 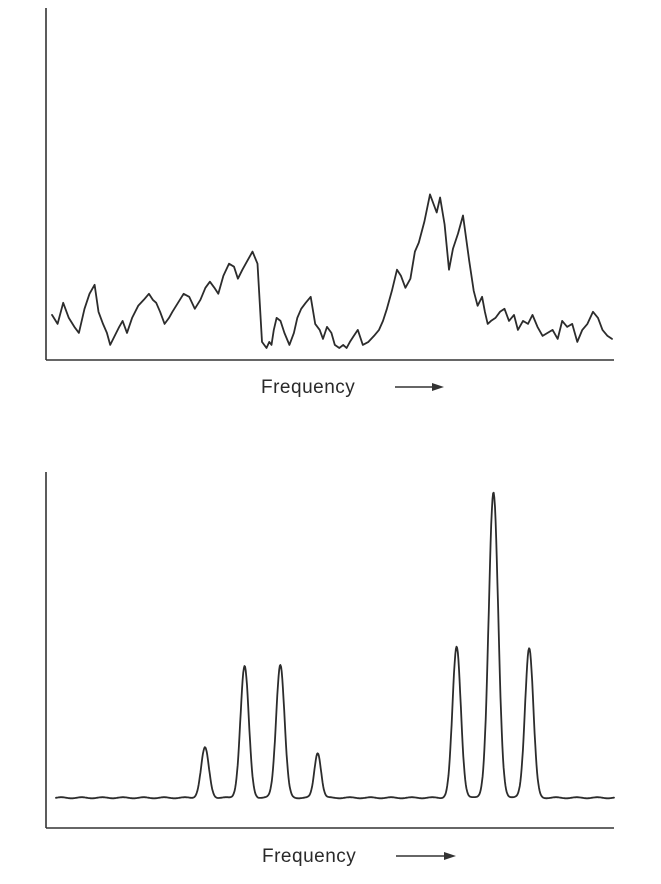 I want to click on top-x-axis-label: Frequency, so click(x=308, y=387).